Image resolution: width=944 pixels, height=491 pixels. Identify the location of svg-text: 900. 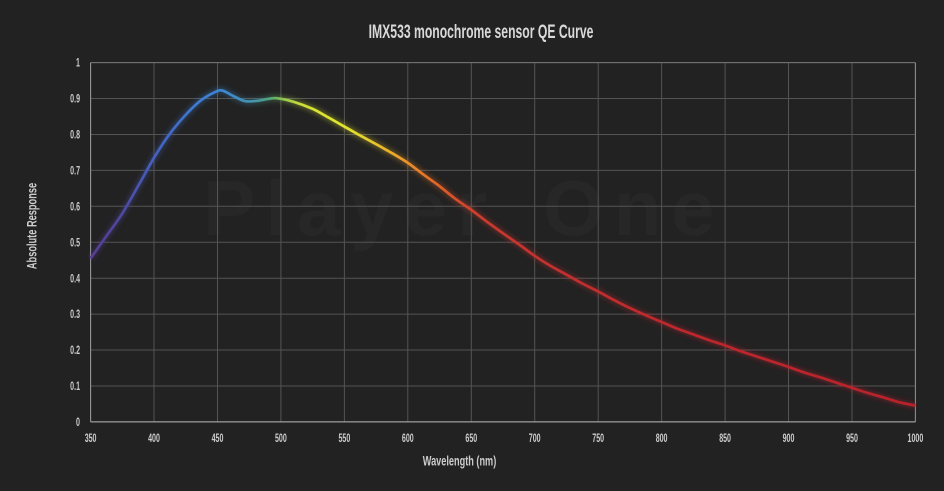
(789, 438).